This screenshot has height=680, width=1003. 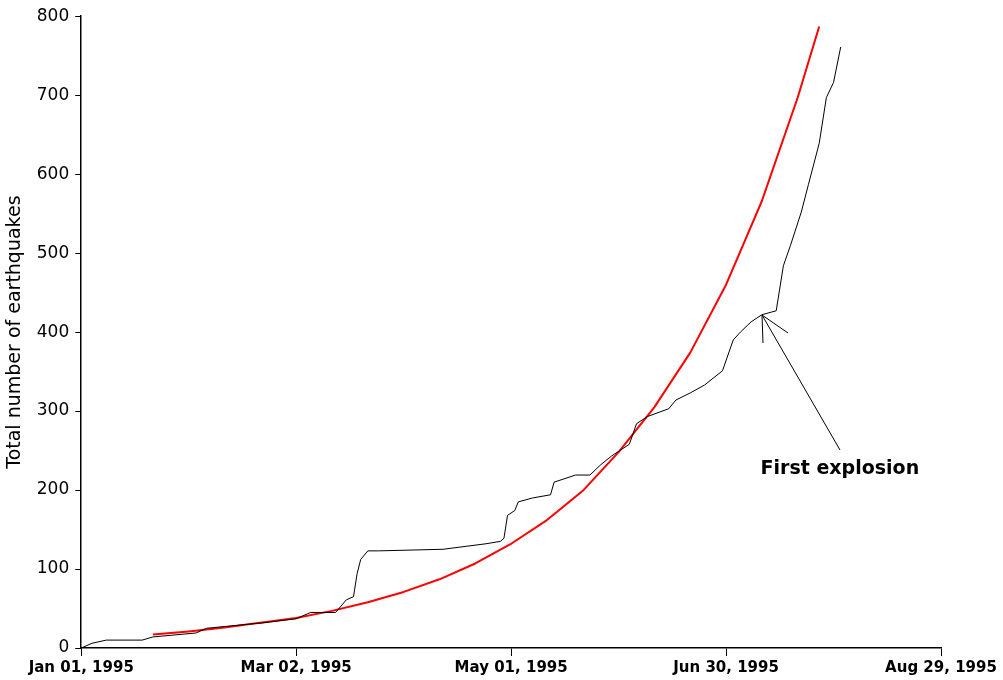 I want to click on x-tick-label: Jun 30, 1995, so click(x=725, y=666).